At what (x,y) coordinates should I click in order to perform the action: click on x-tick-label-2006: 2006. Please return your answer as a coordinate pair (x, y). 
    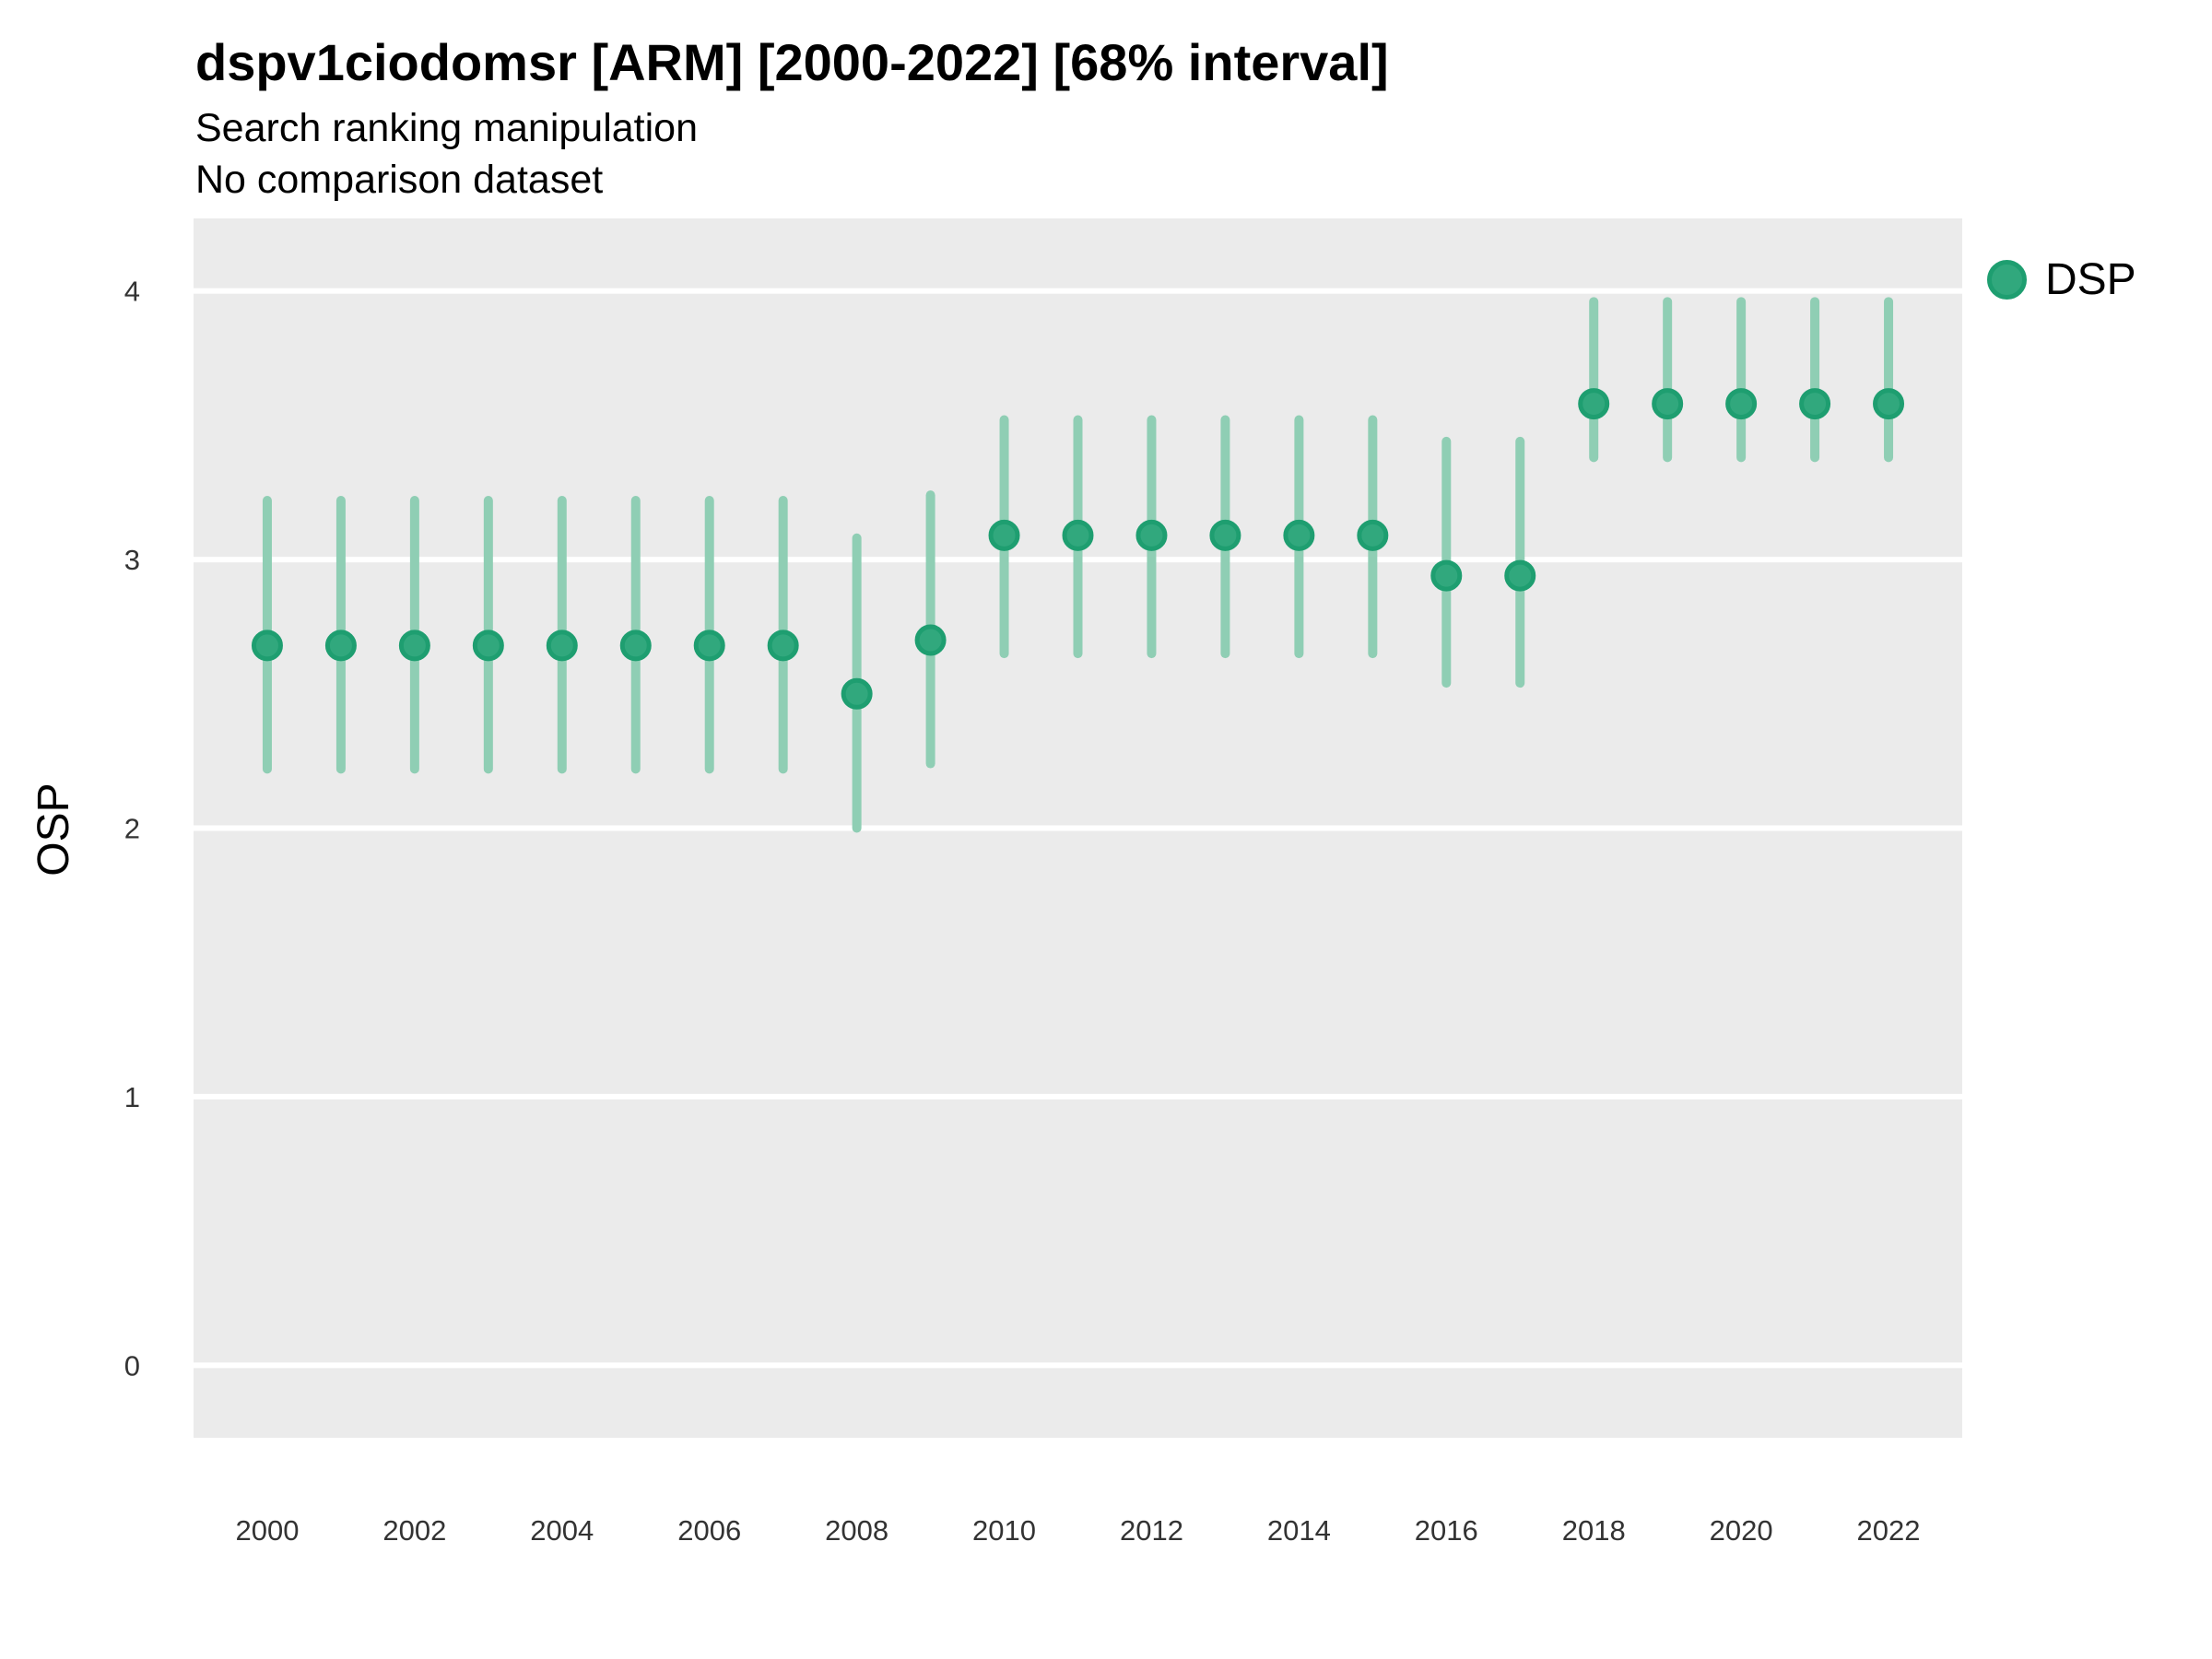
    Looking at the image, I should click on (709, 1530).